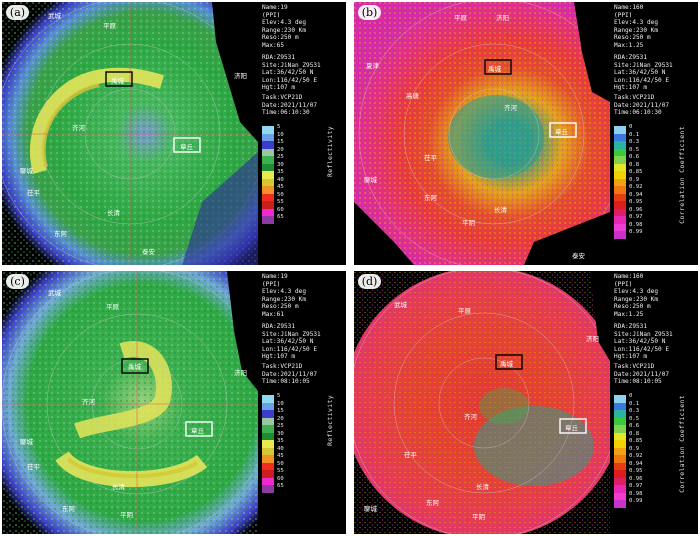 This screenshot has width=700, height=536. I want to click on colorbar-tick-label: 50, so click(280, 463).